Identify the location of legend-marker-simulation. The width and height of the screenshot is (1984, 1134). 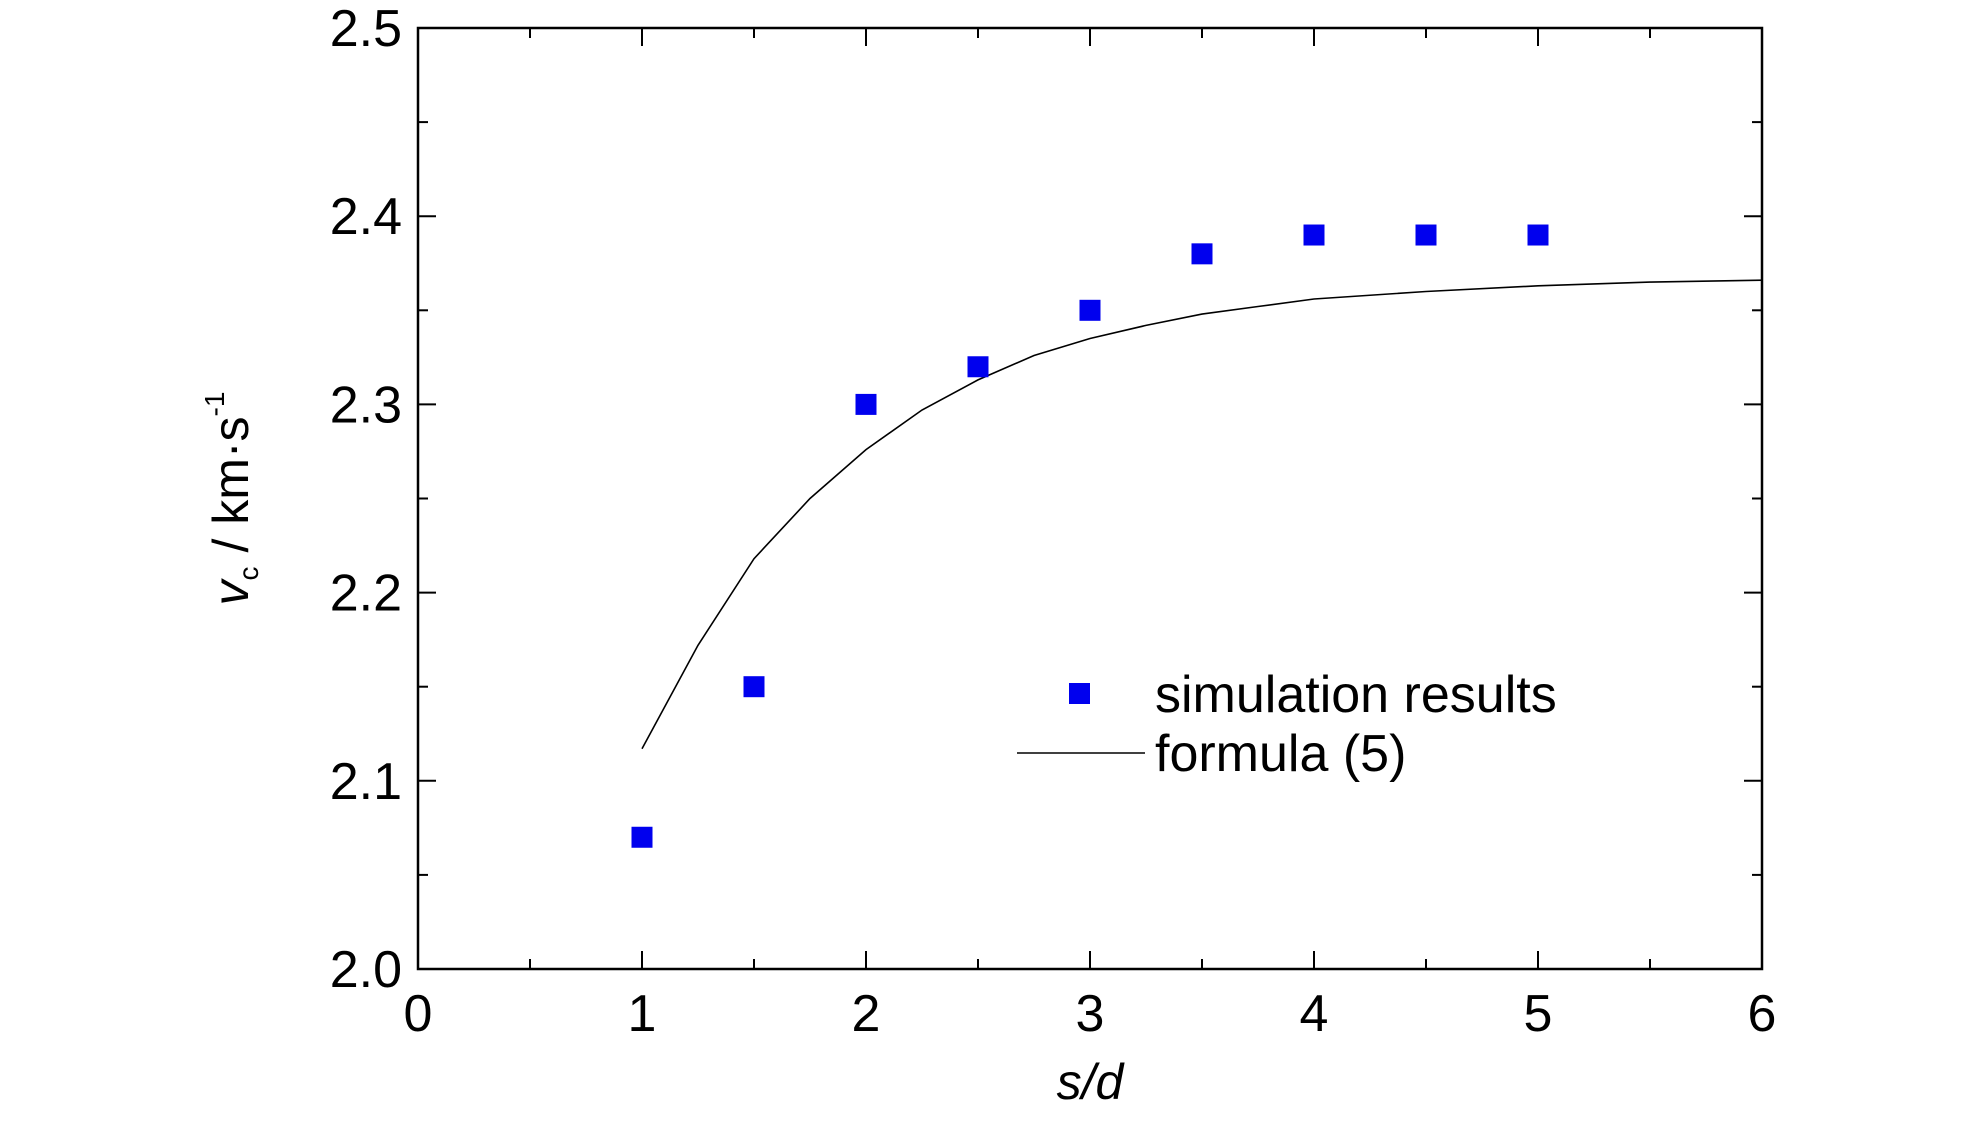
(1079, 693).